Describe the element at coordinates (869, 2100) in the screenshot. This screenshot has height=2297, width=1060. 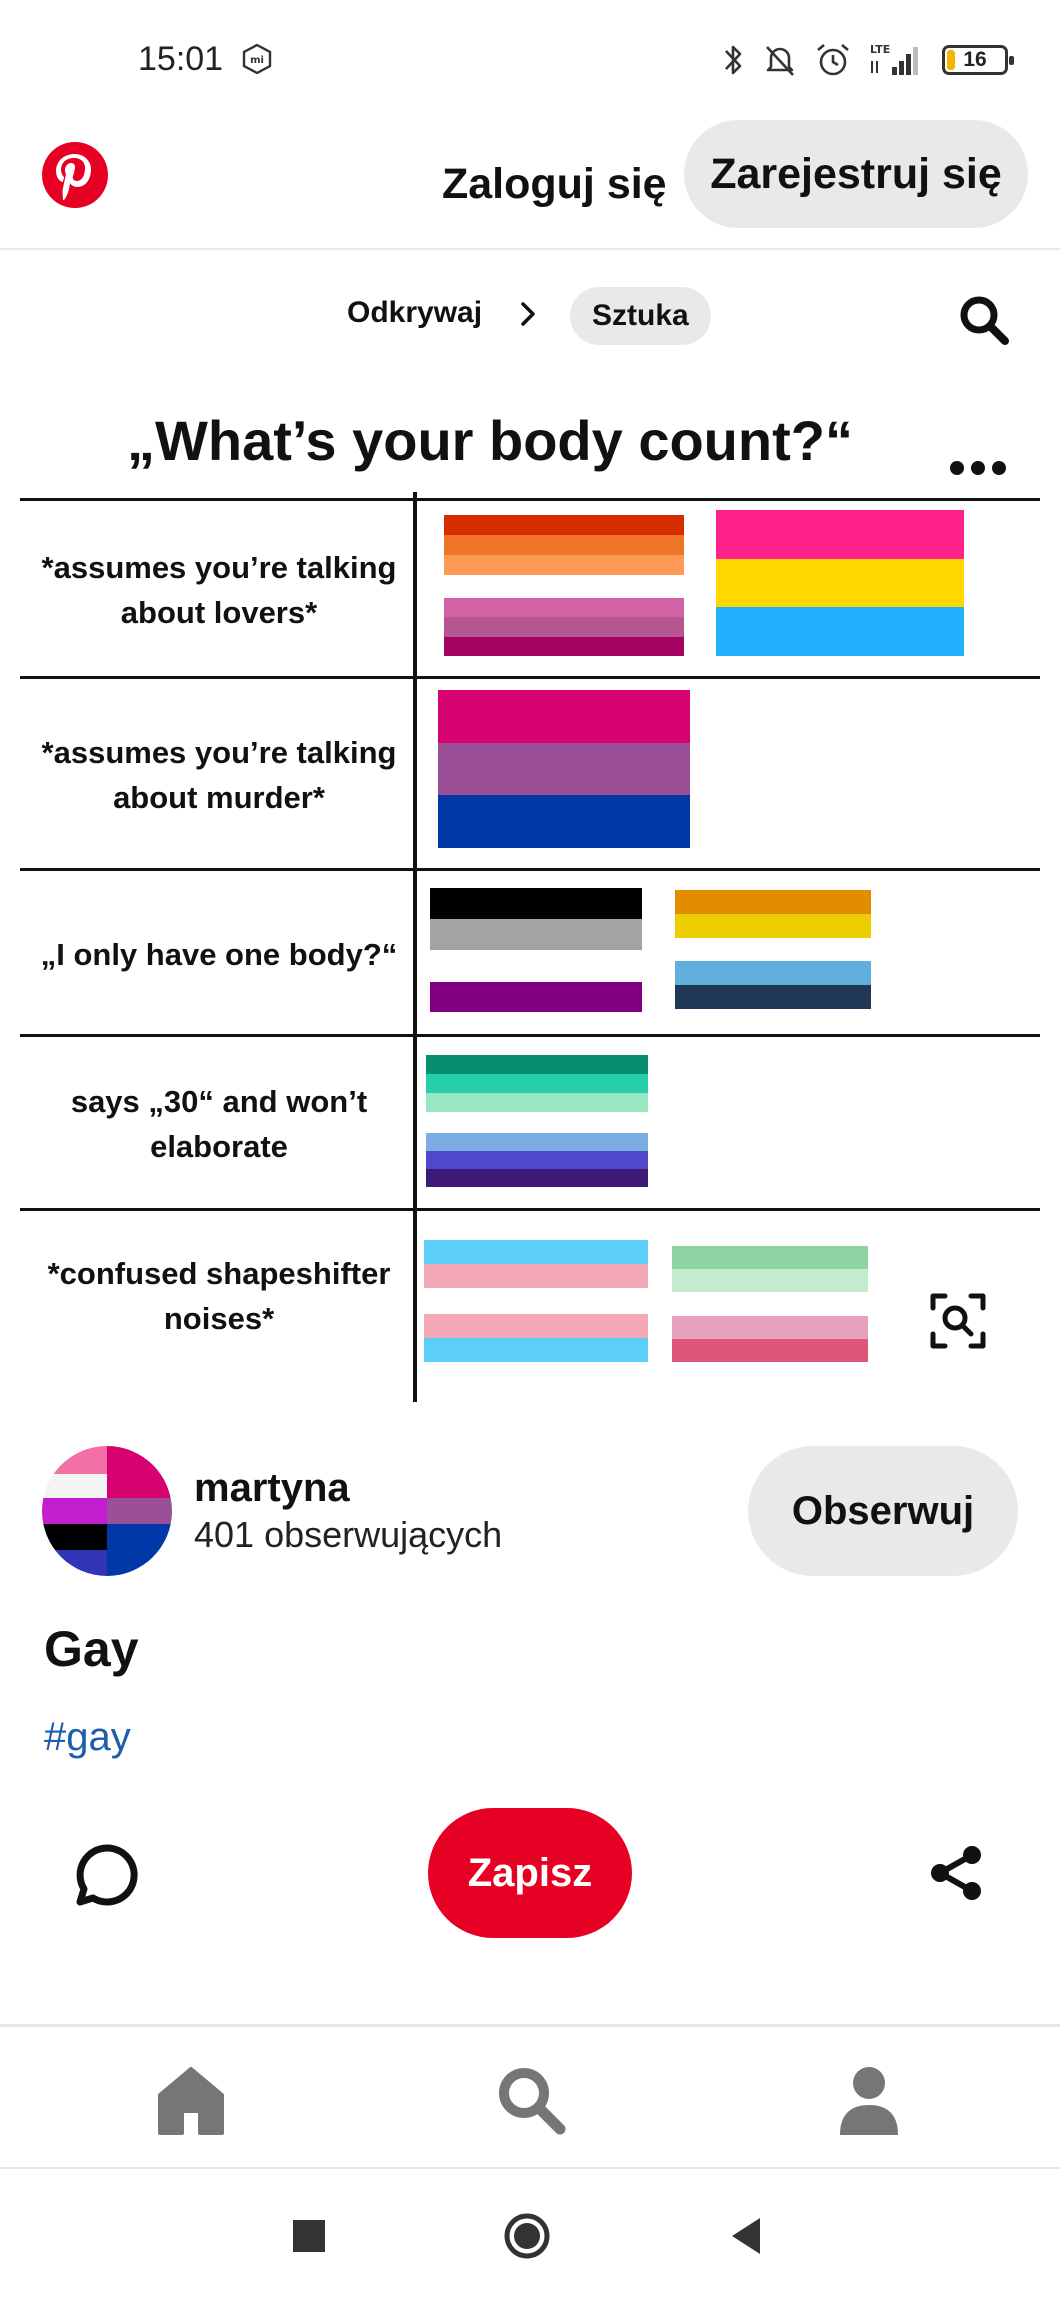
I see `profile-nav-icon` at that location.